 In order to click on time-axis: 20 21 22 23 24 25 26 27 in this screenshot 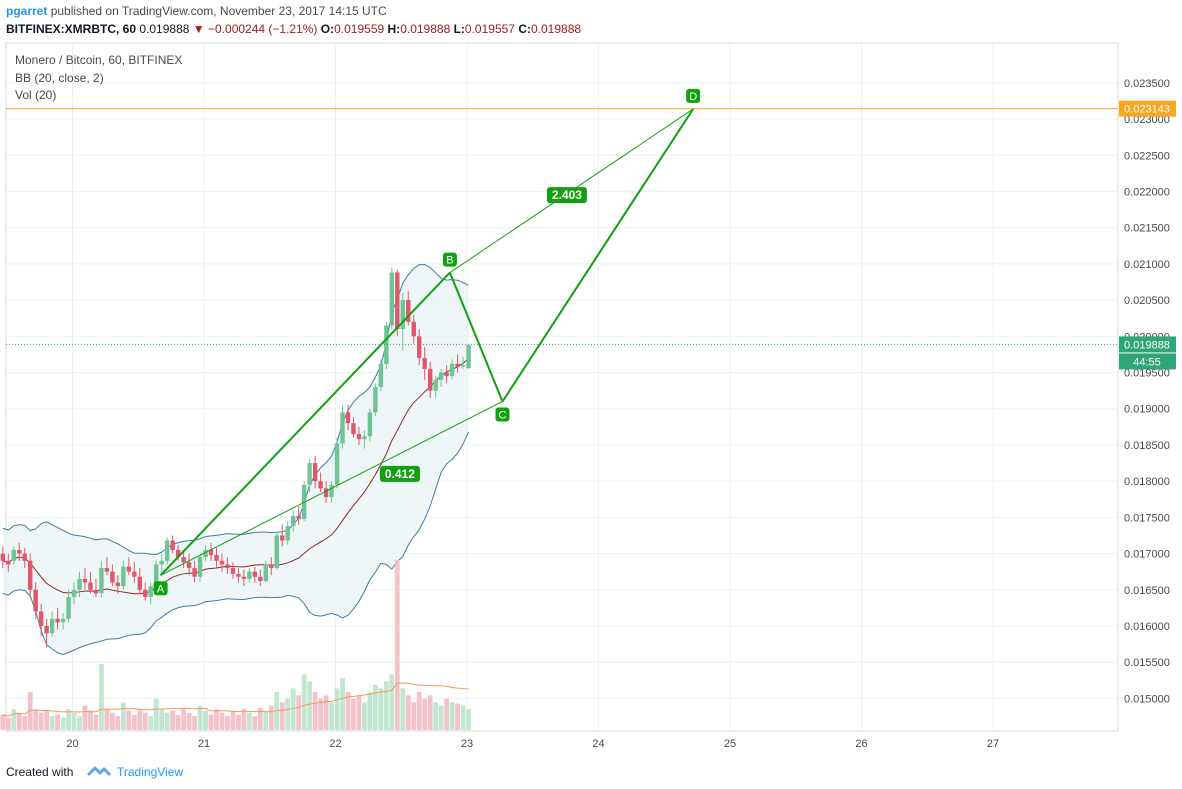, I will do `click(532, 744)`.